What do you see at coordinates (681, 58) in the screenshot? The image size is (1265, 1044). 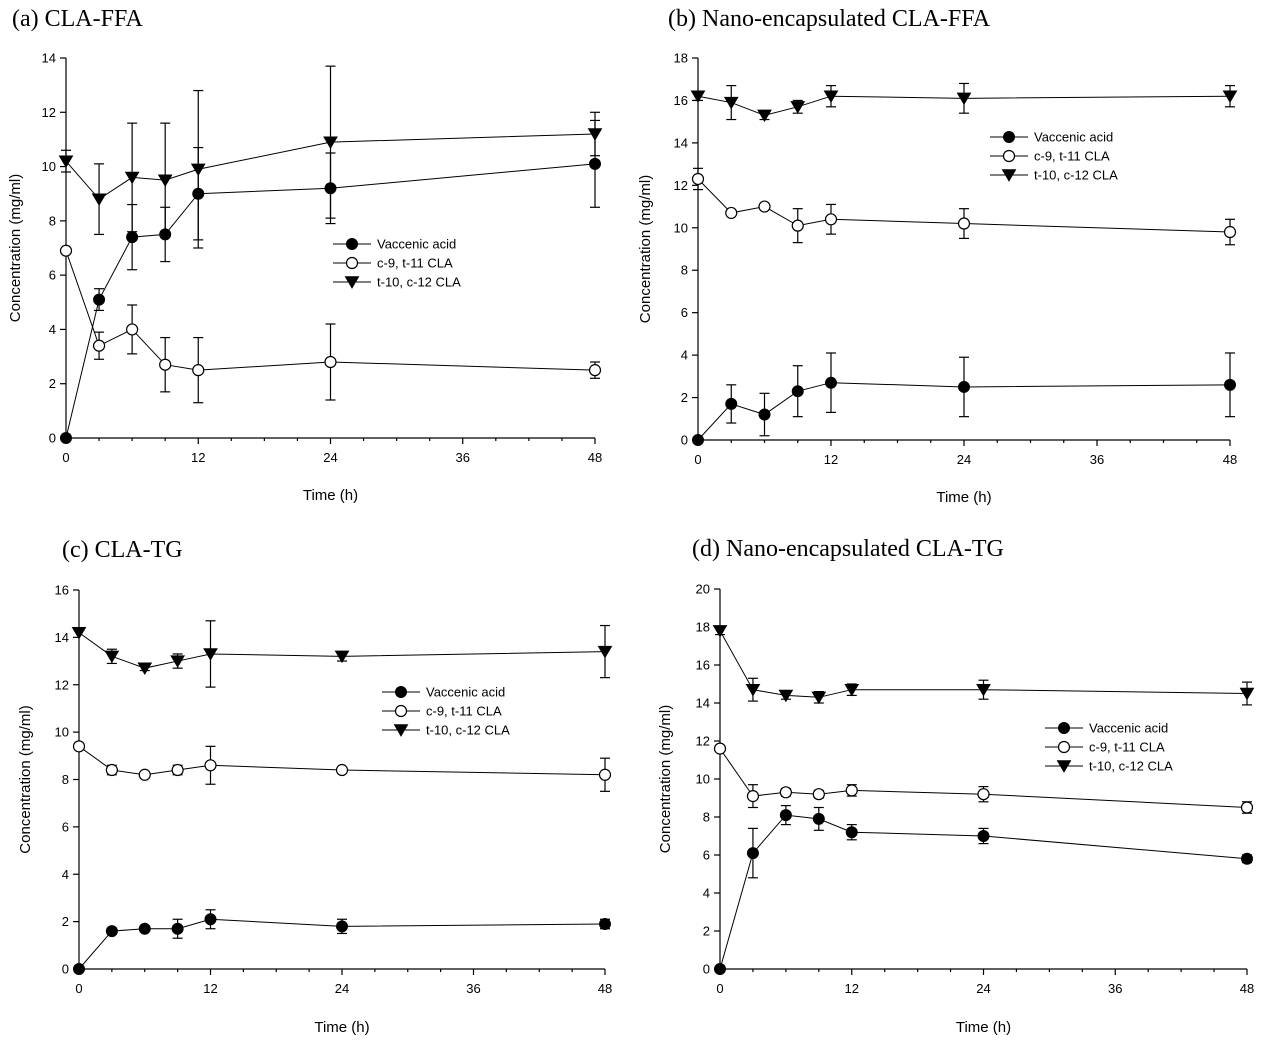 I see `y-tick-label: 18` at bounding box center [681, 58].